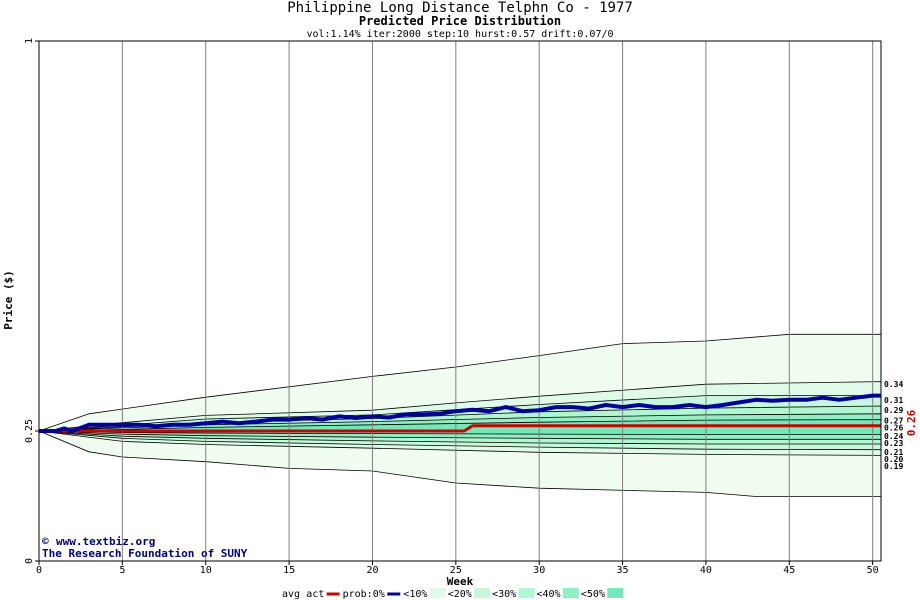 This screenshot has height=600, width=920. What do you see at coordinates (315, 594) in the screenshot?
I see `legend-label: act` at bounding box center [315, 594].